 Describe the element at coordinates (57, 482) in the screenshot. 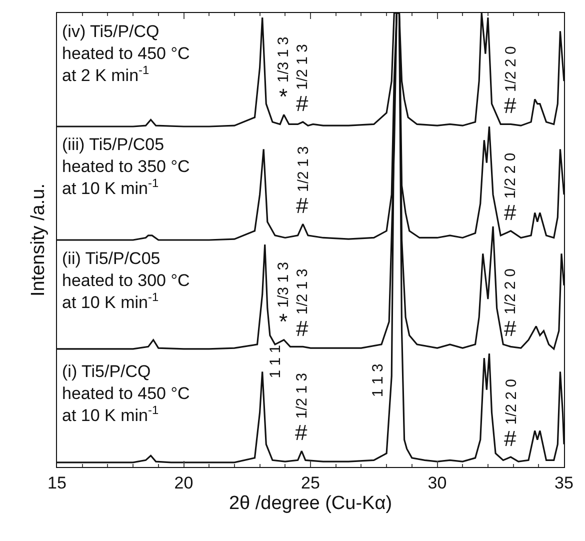

I see `x-tick-label: 15` at that location.